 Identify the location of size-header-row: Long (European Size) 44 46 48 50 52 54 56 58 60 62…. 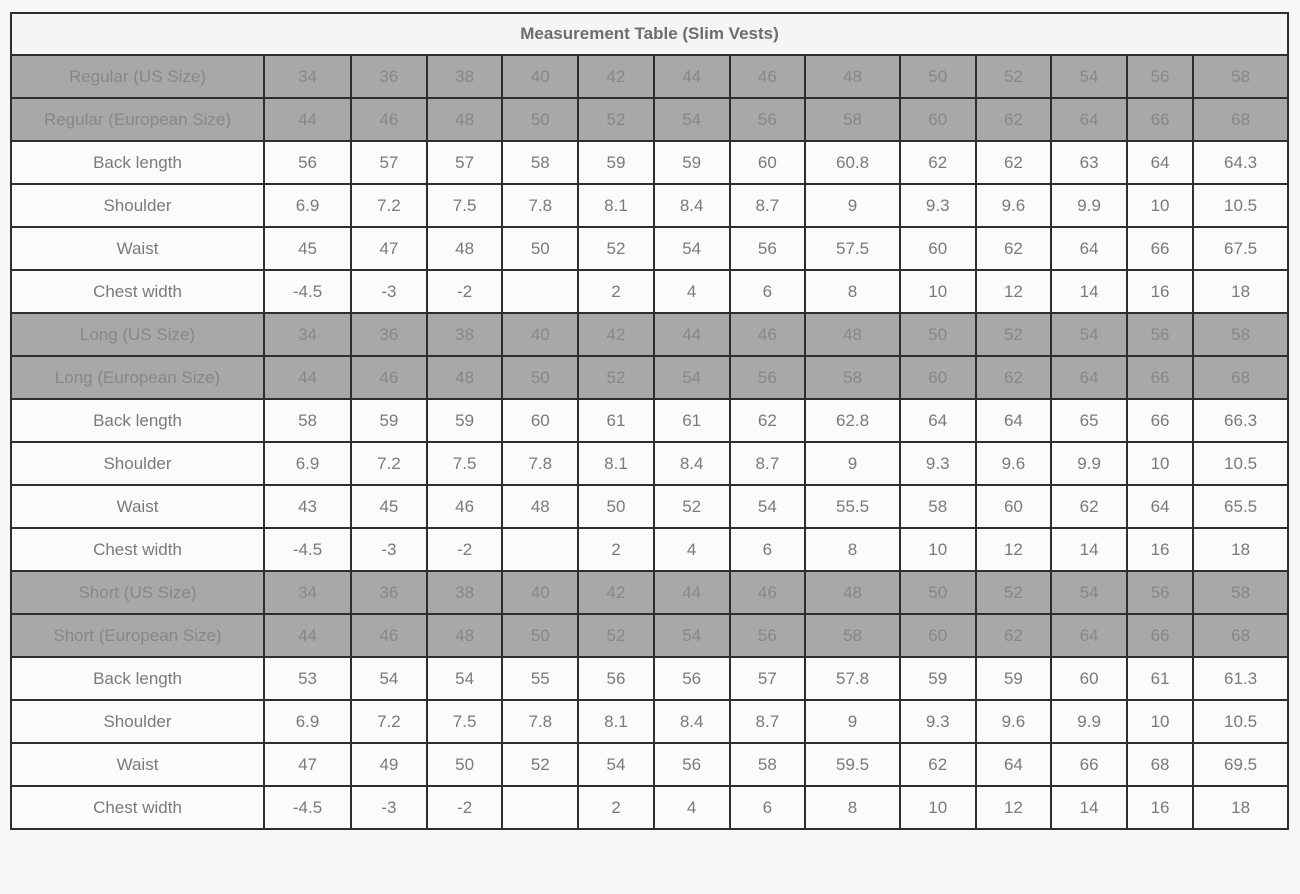
(649, 377).